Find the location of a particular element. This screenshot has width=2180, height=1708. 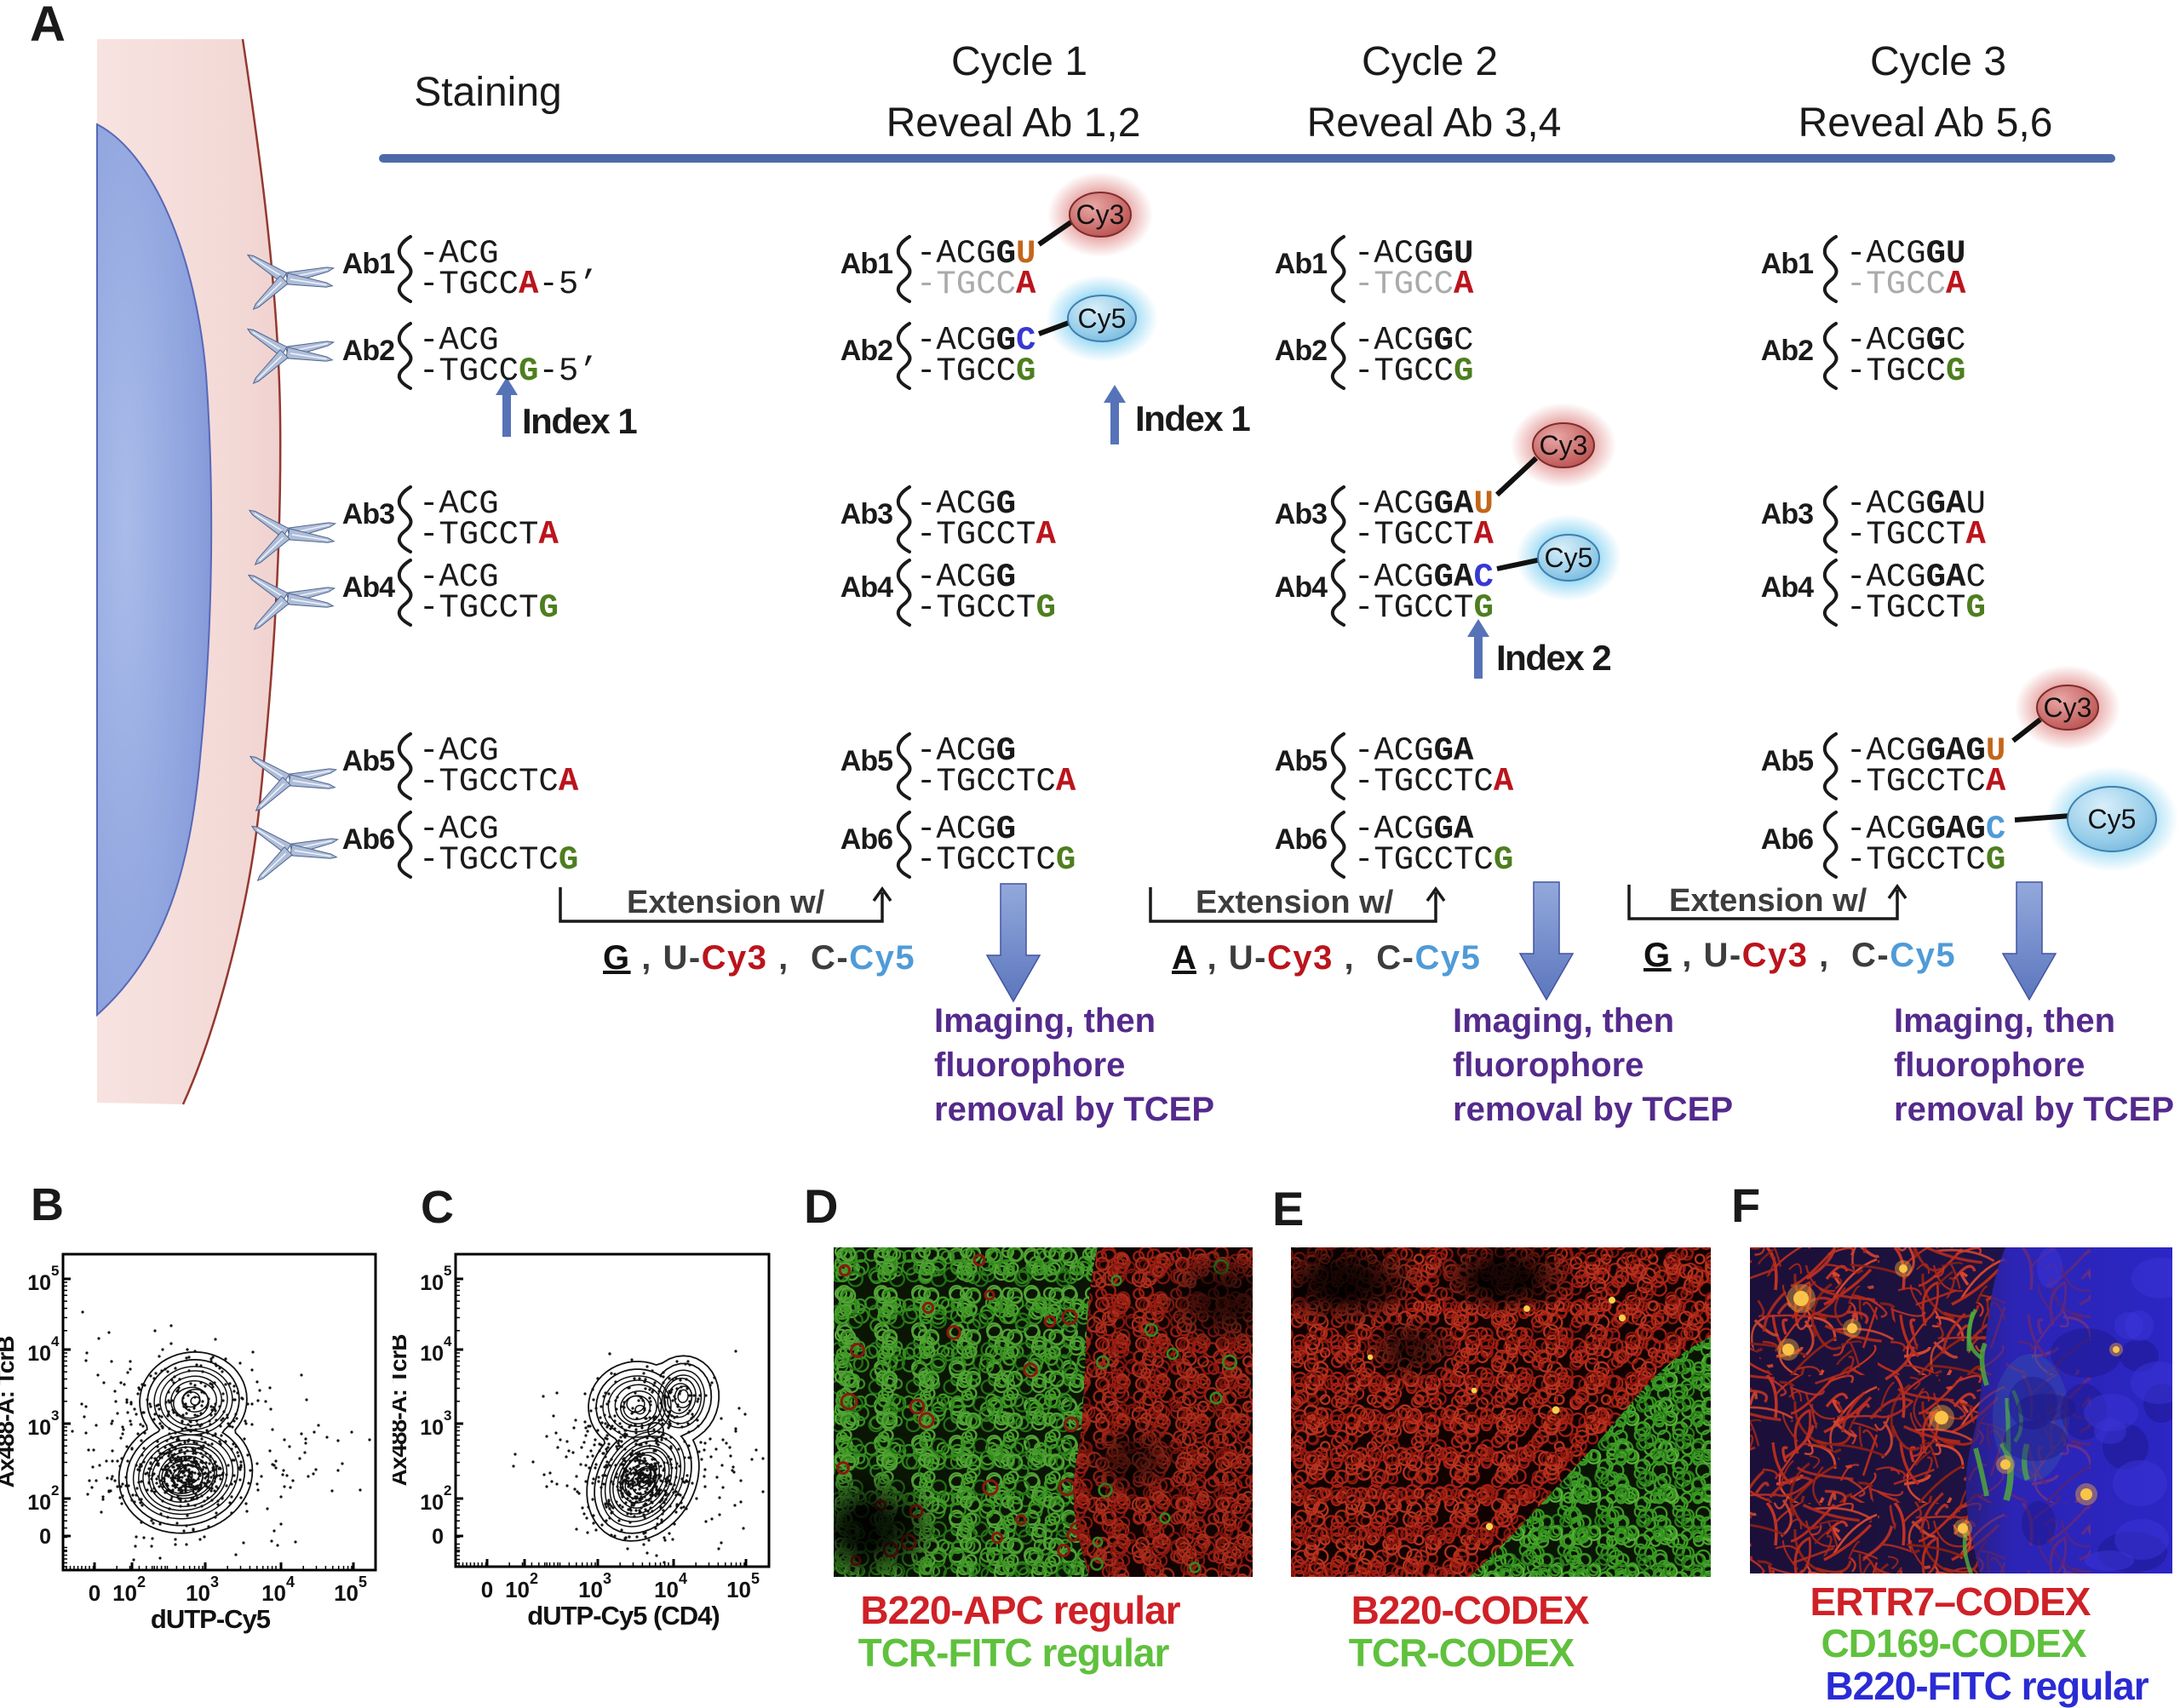

svg-text: dUTP-Cy5 (CD4) is located at coordinates (623, 1616).